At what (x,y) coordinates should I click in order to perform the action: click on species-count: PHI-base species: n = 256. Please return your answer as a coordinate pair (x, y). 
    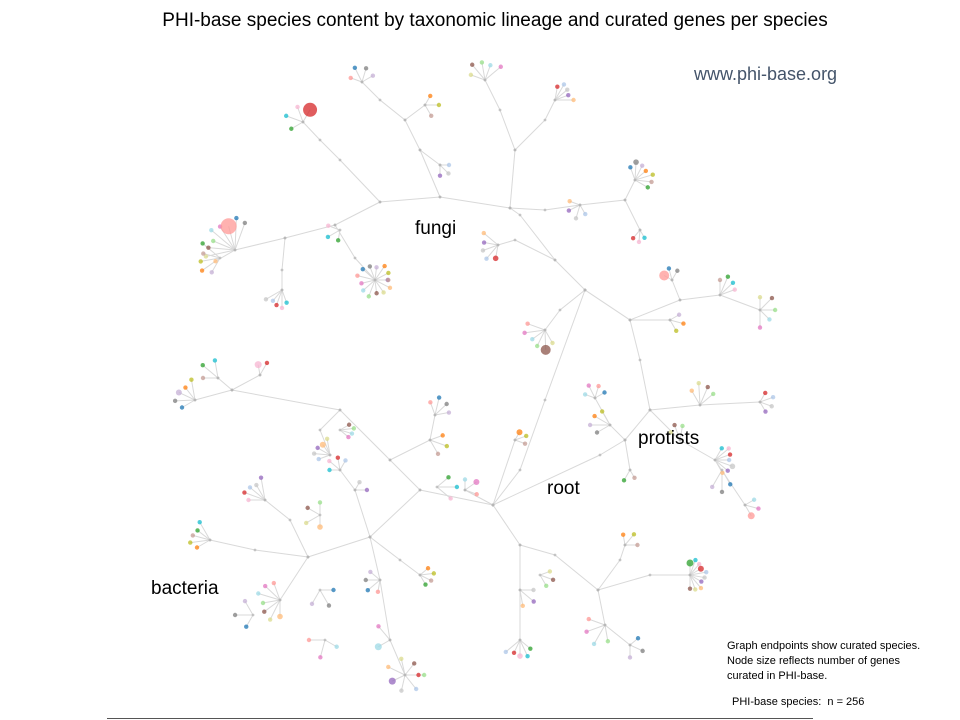
    Looking at the image, I should click on (798, 702).